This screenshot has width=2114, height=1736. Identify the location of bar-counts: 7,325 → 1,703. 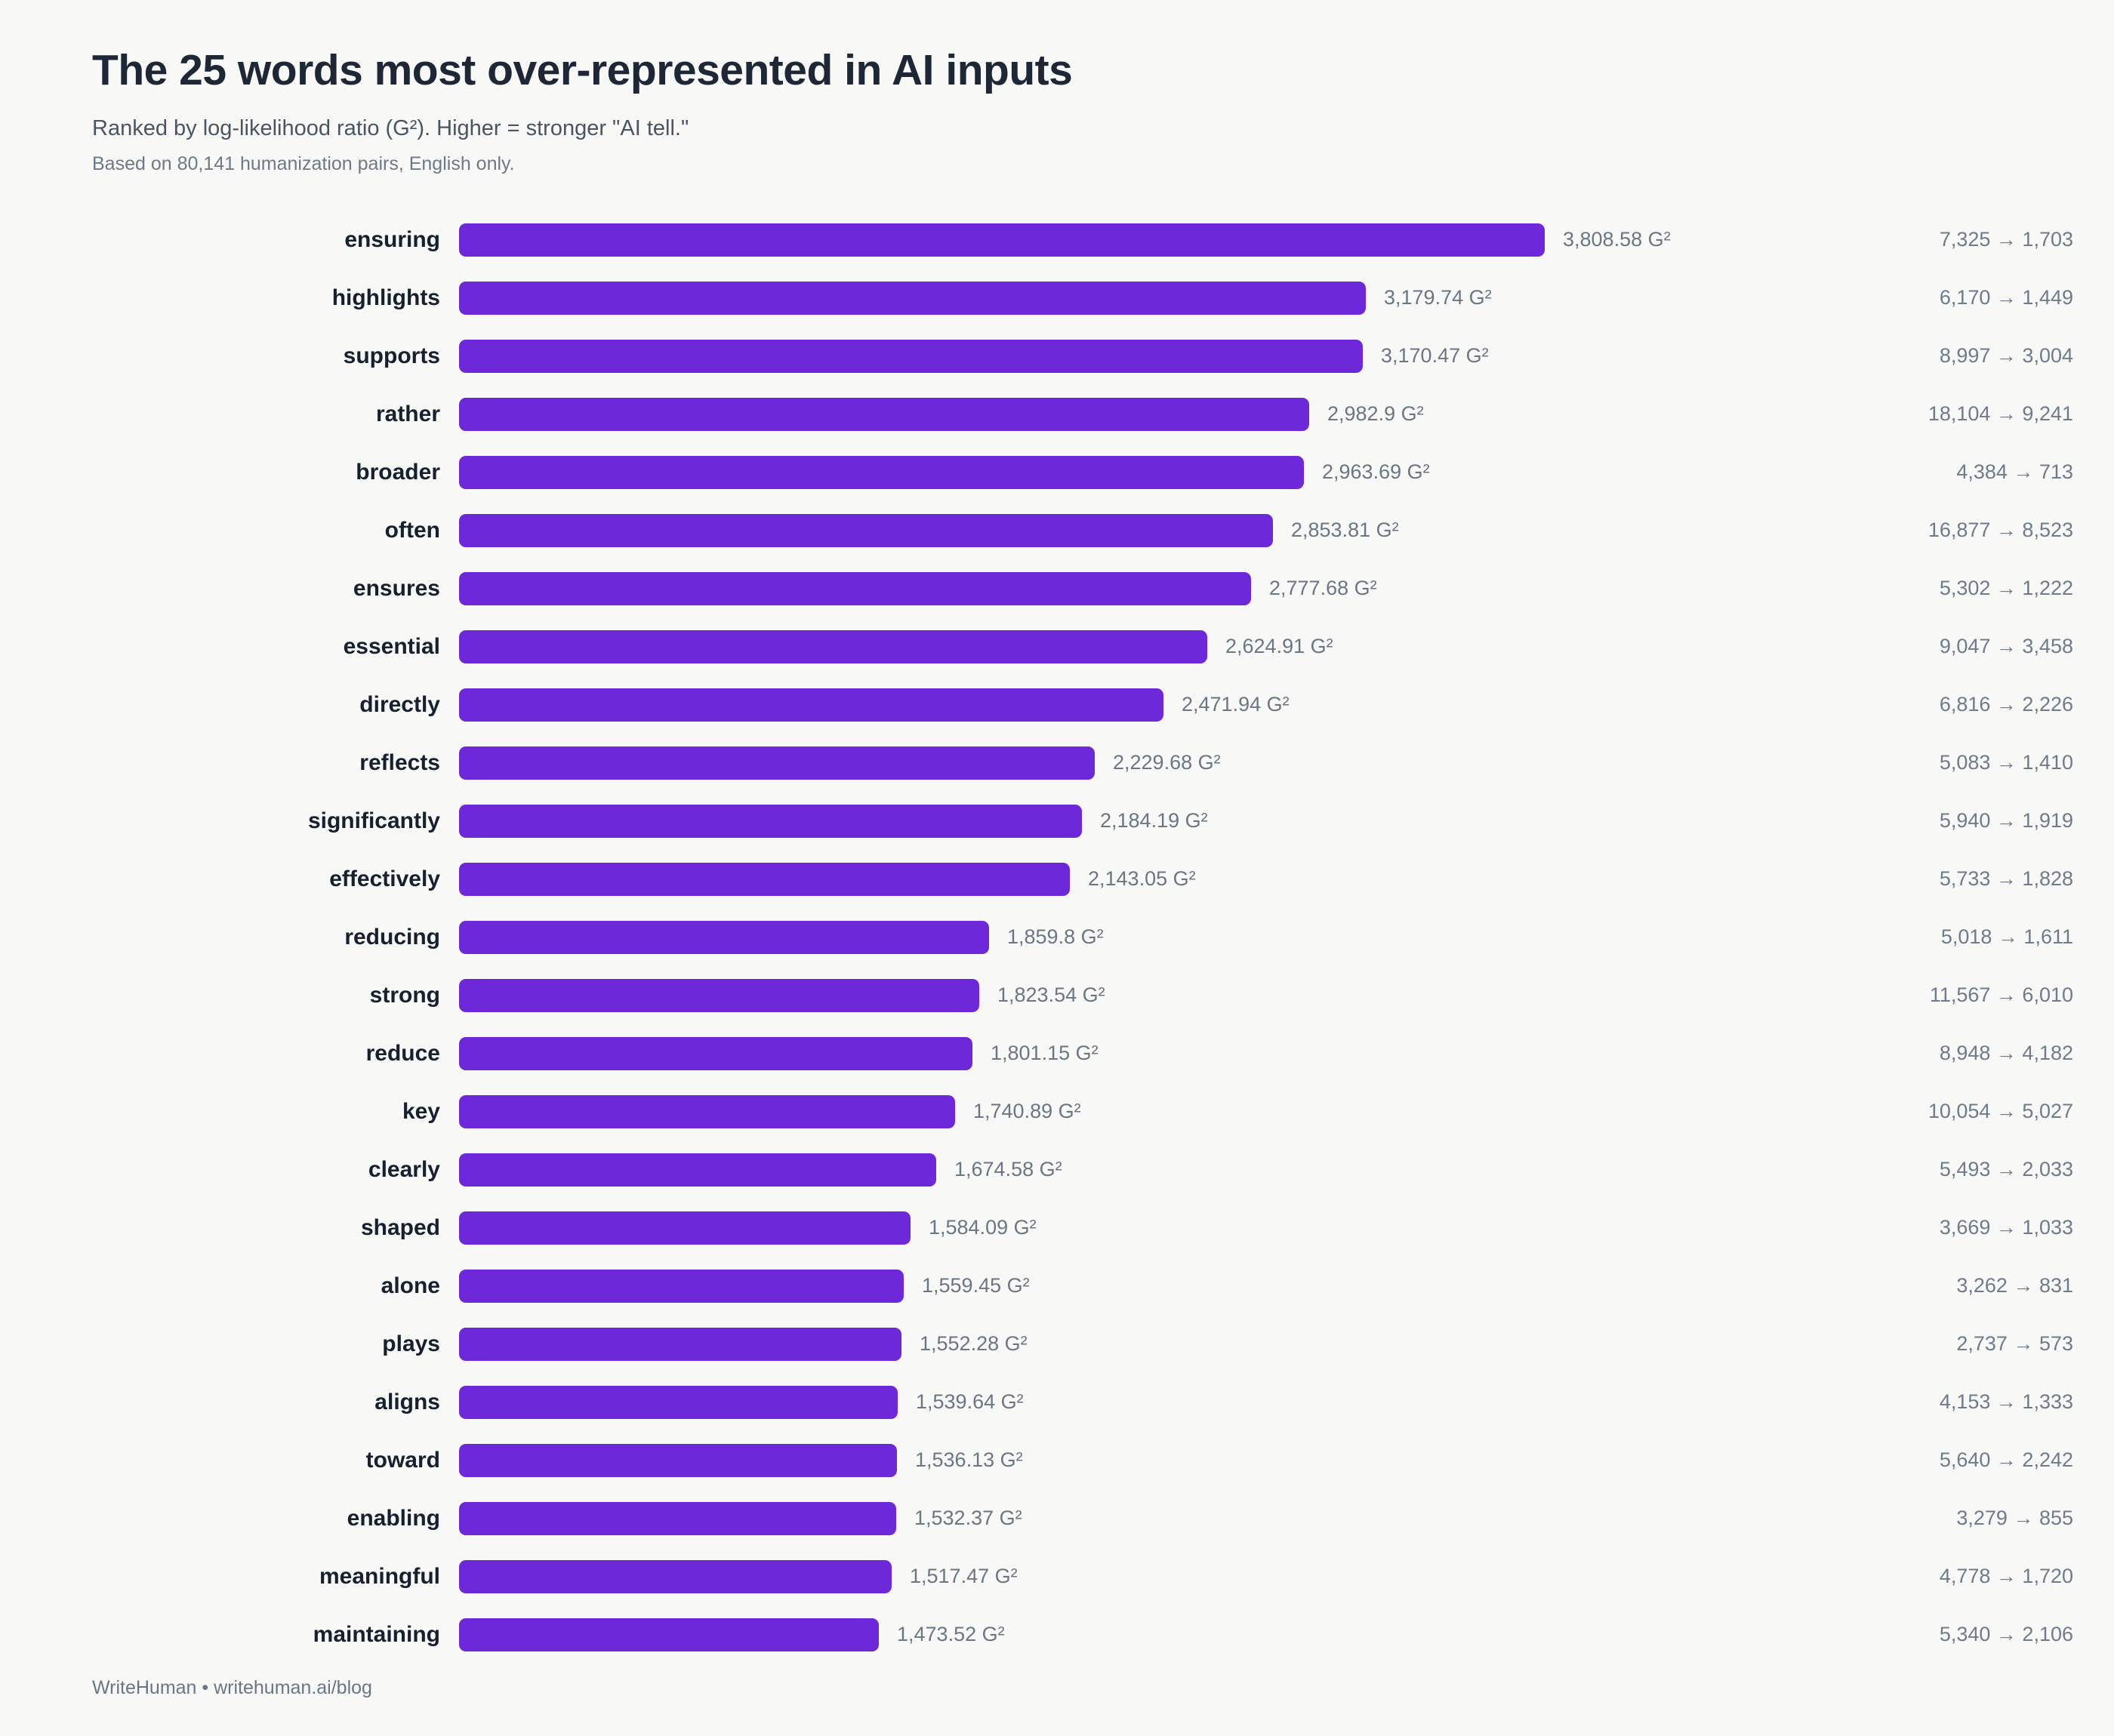
(2006, 240).